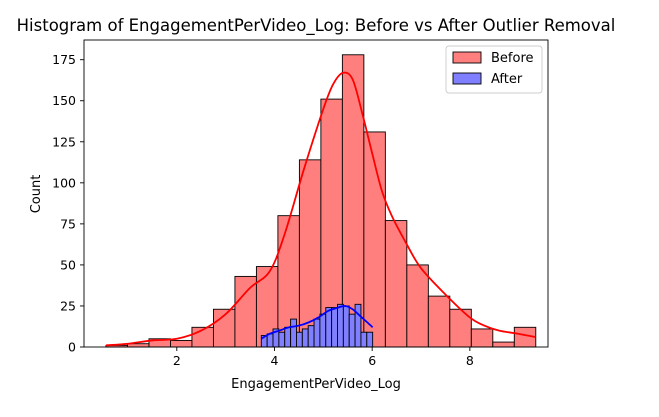 This screenshot has width=659, height=417. I want to click on x-axis-label: EngagementPerVideo_Log, so click(316, 384).